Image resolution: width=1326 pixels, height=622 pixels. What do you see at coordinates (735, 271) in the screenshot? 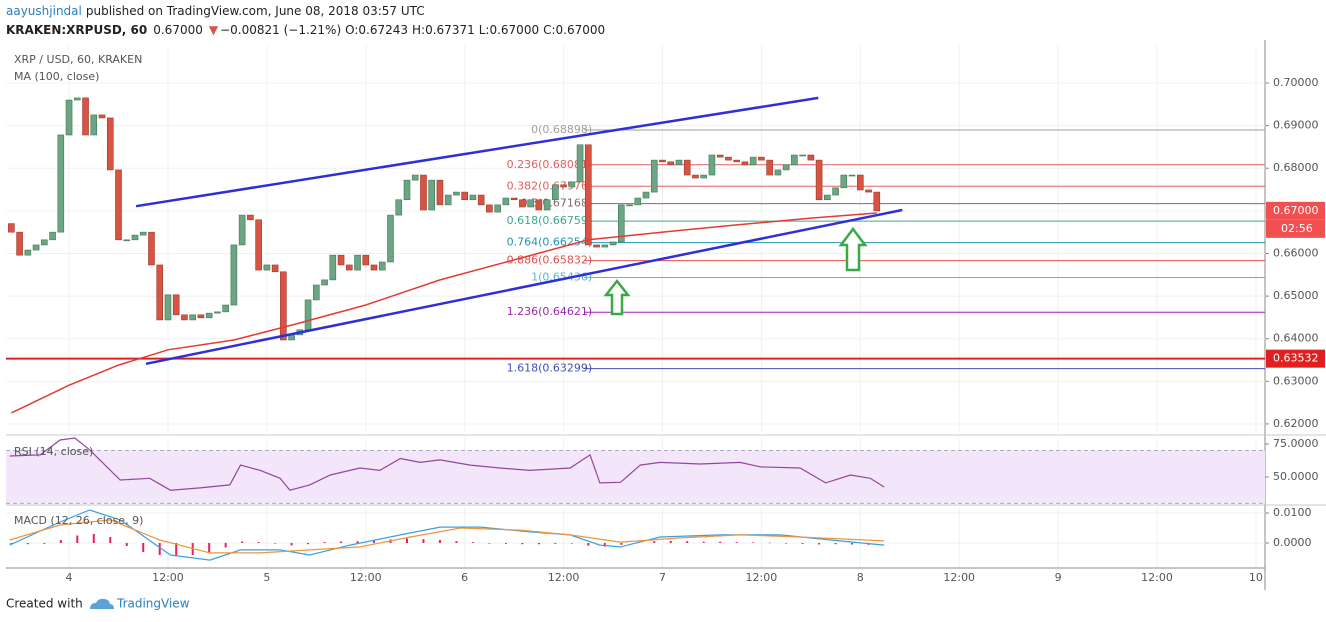
I see `signal-arrows` at bounding box center [735, 271].